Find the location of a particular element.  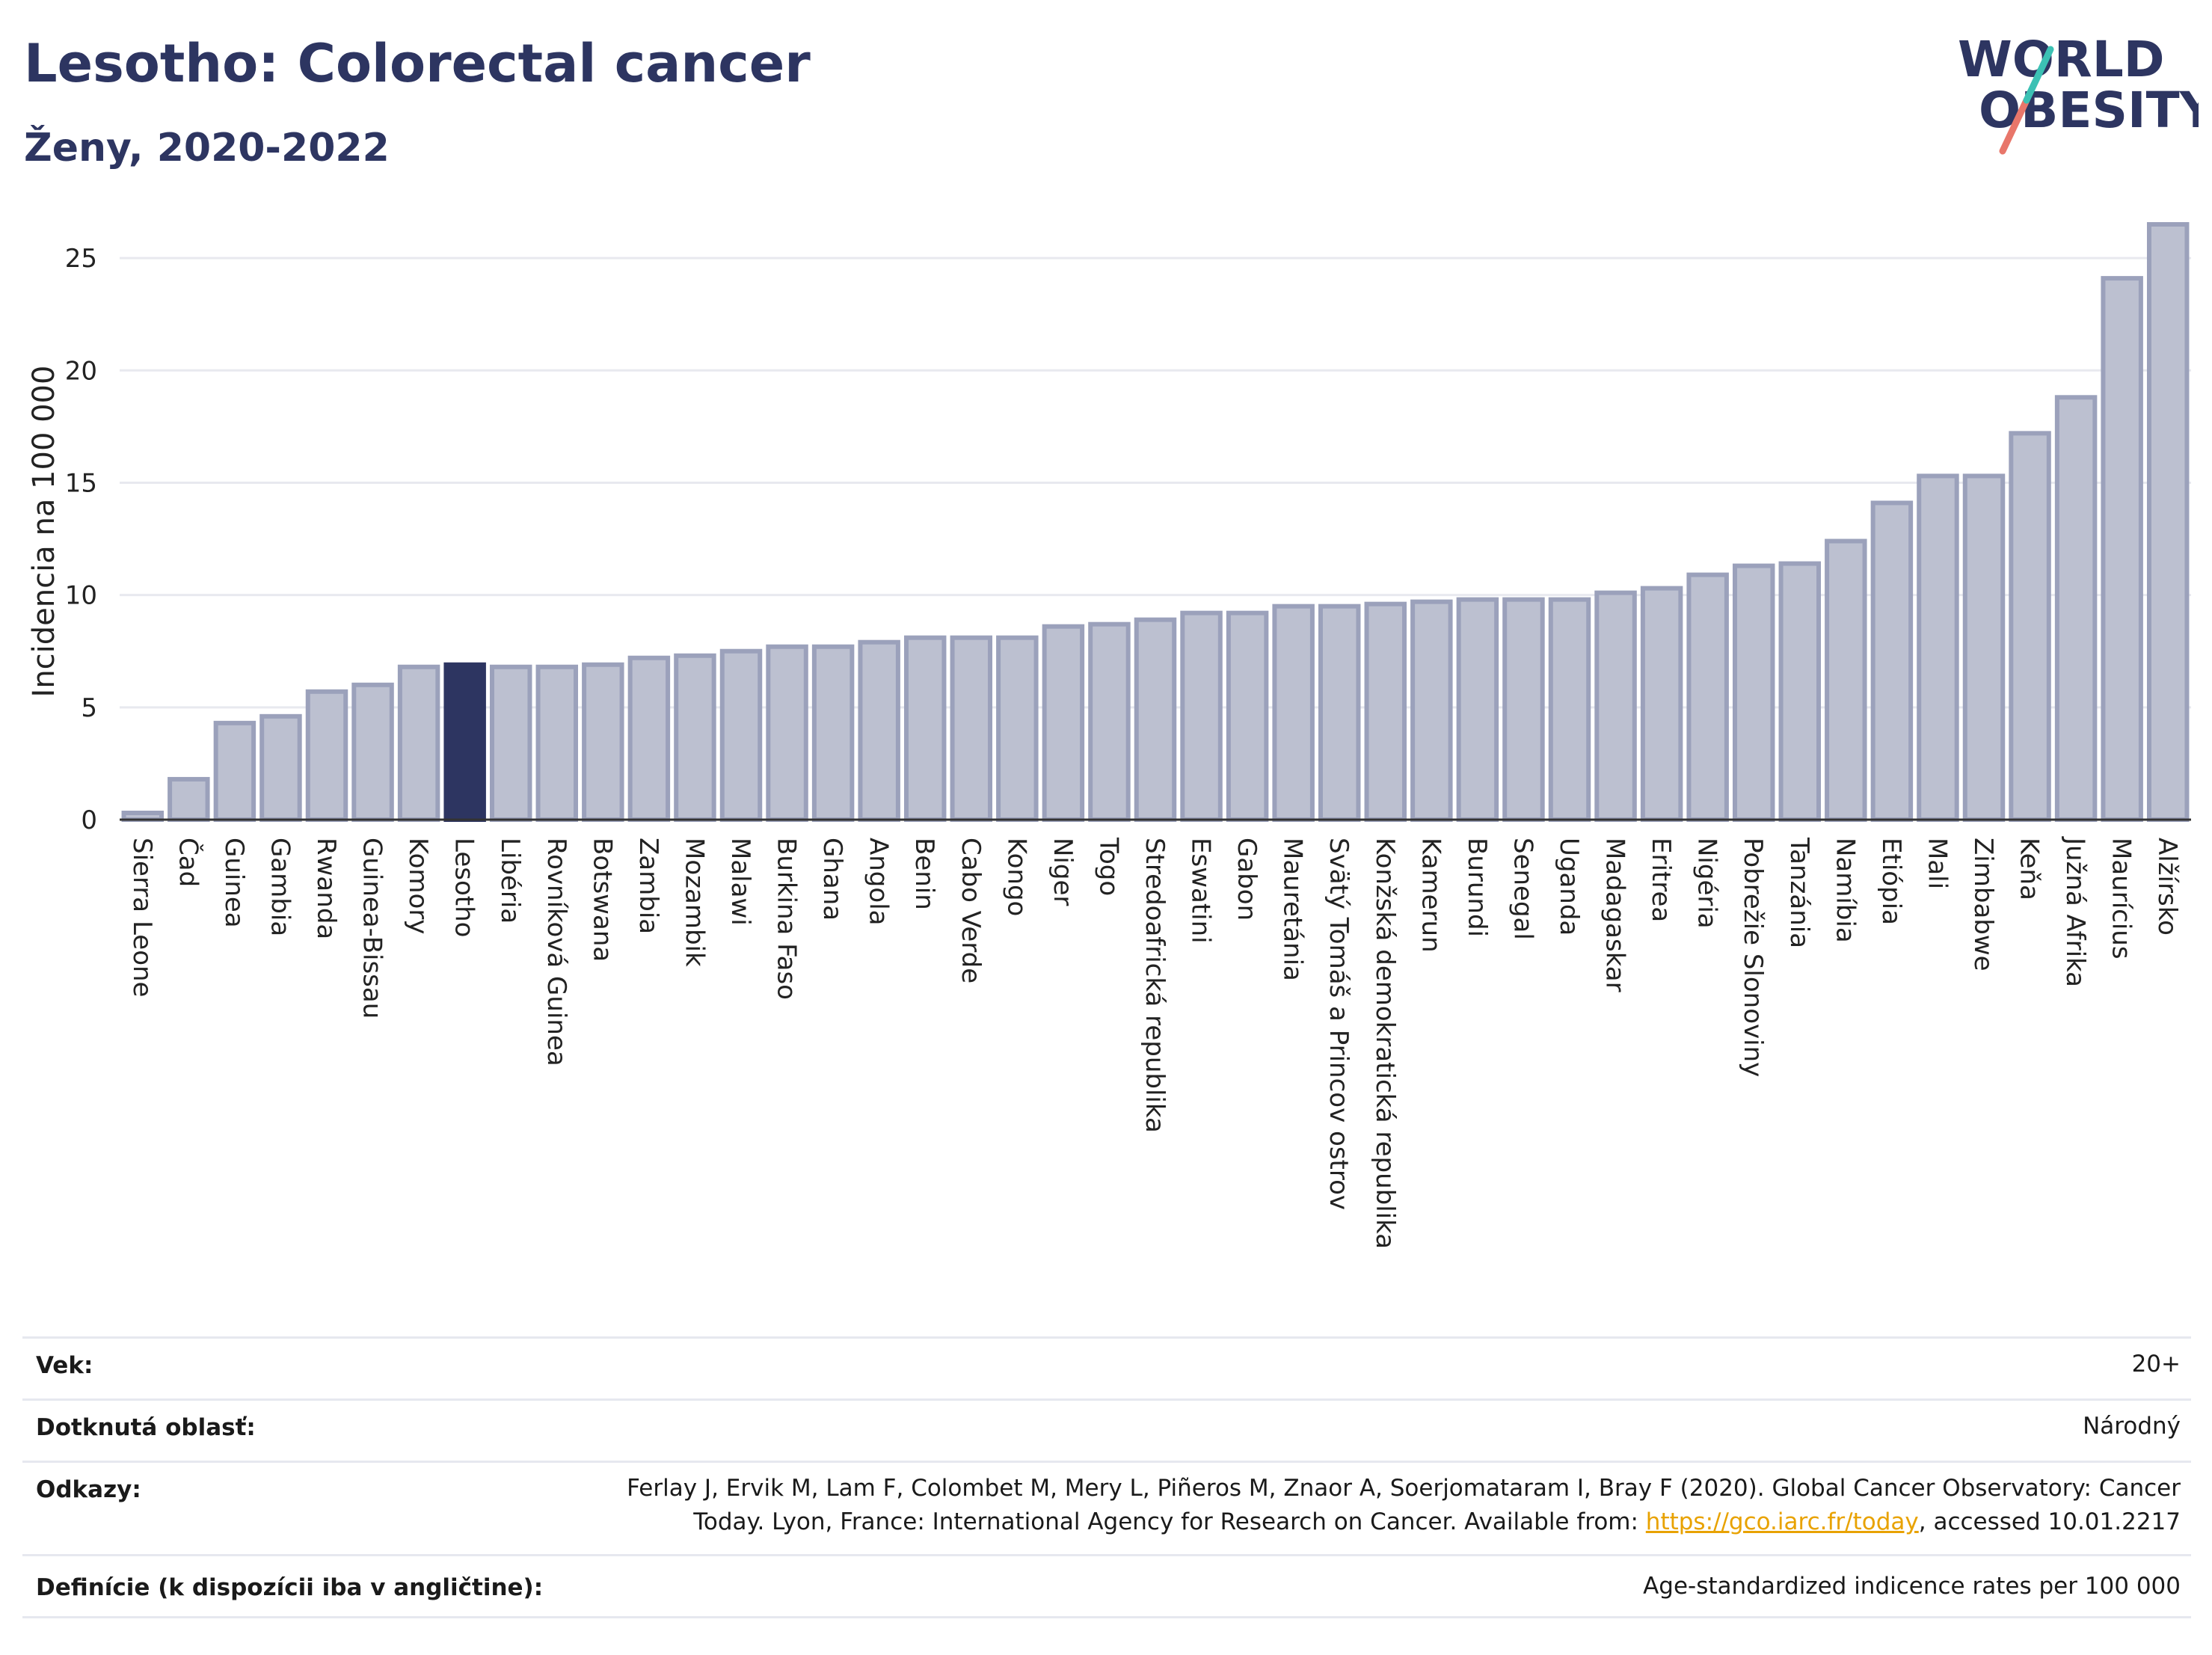

bar-burkina-faso is located at coordinates (787, 733).